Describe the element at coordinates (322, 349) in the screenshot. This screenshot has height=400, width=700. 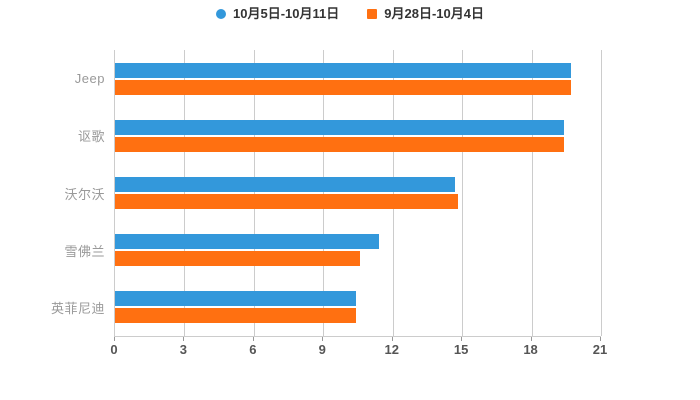
I see `x-tick-label: 9` at that location.